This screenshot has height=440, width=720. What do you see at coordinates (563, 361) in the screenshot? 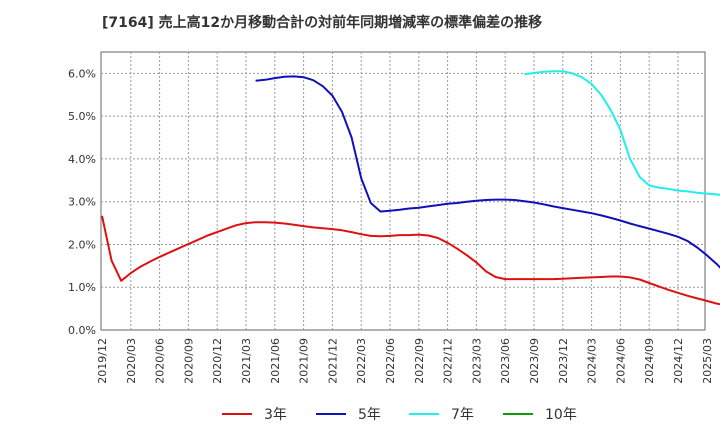
I see `x-tick-label: 2023/12` at bounding box center [563, 361].